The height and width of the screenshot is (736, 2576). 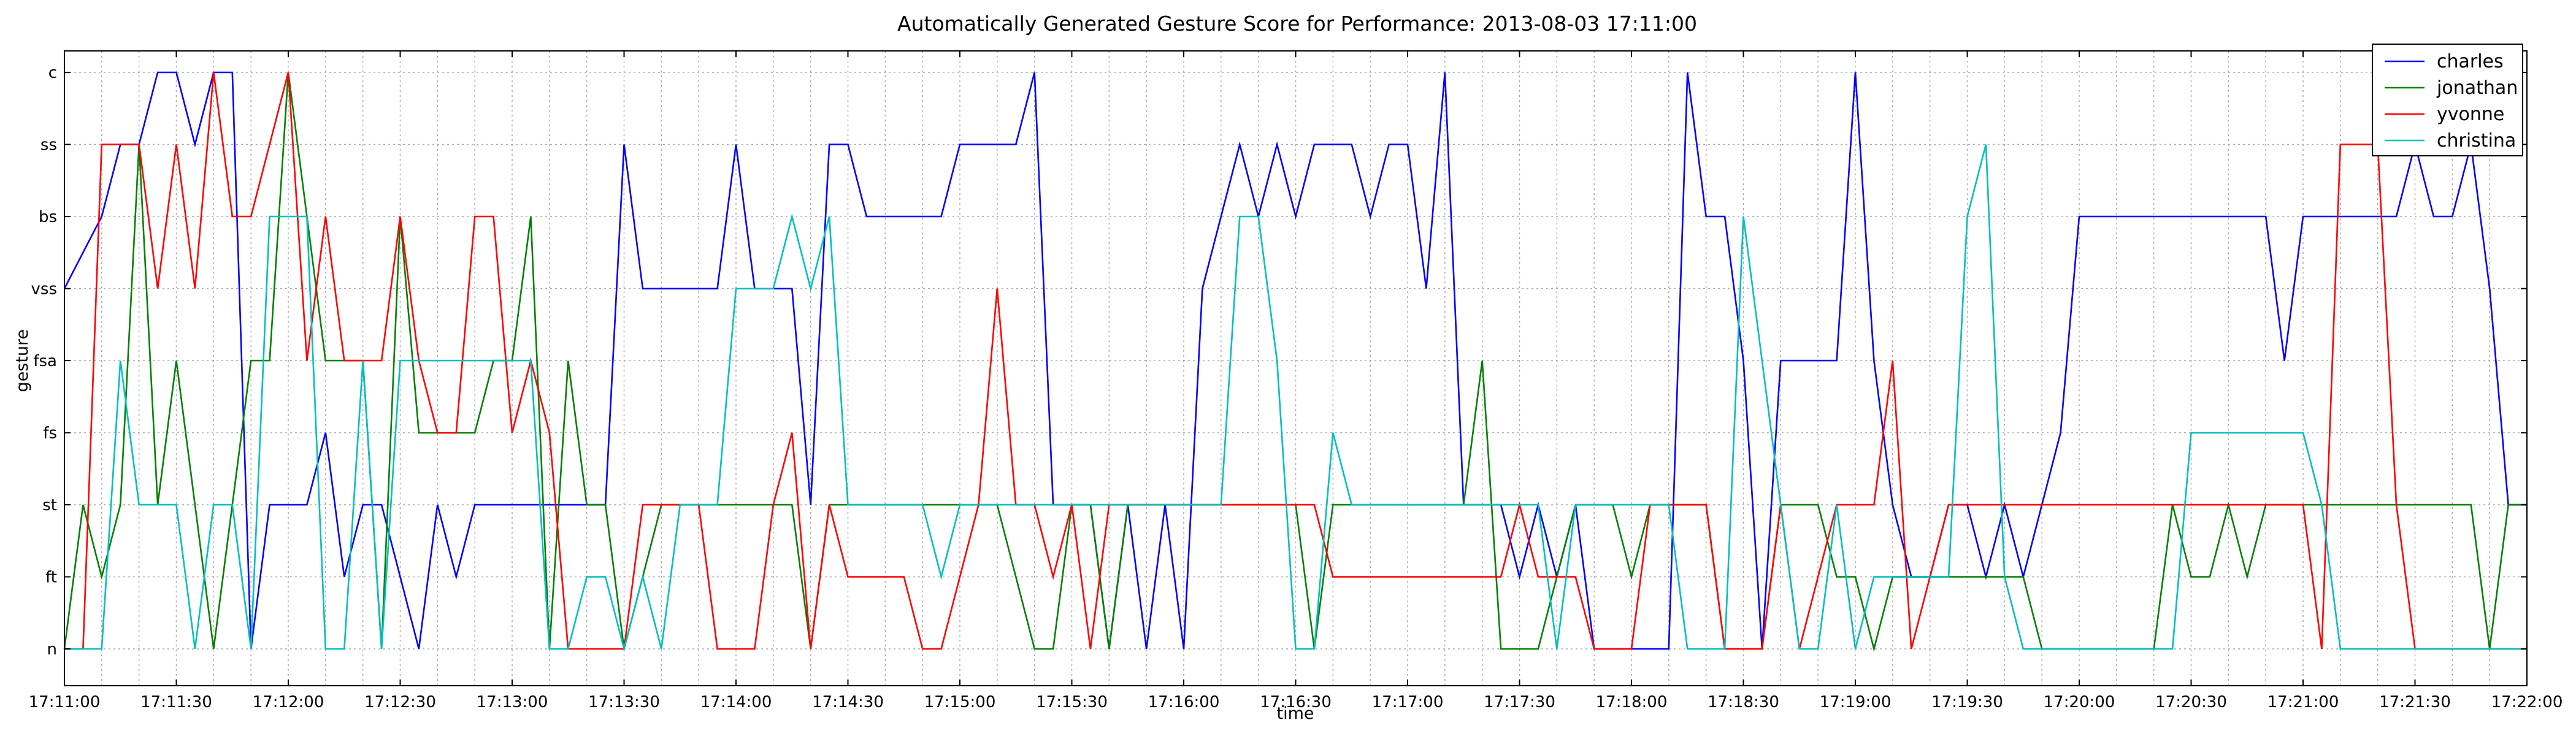 What do you see at coordinates (2470, 114) in the screenshot?
I see `legend-label-yvonne: yvonne` at bounding box center [2470, 114].